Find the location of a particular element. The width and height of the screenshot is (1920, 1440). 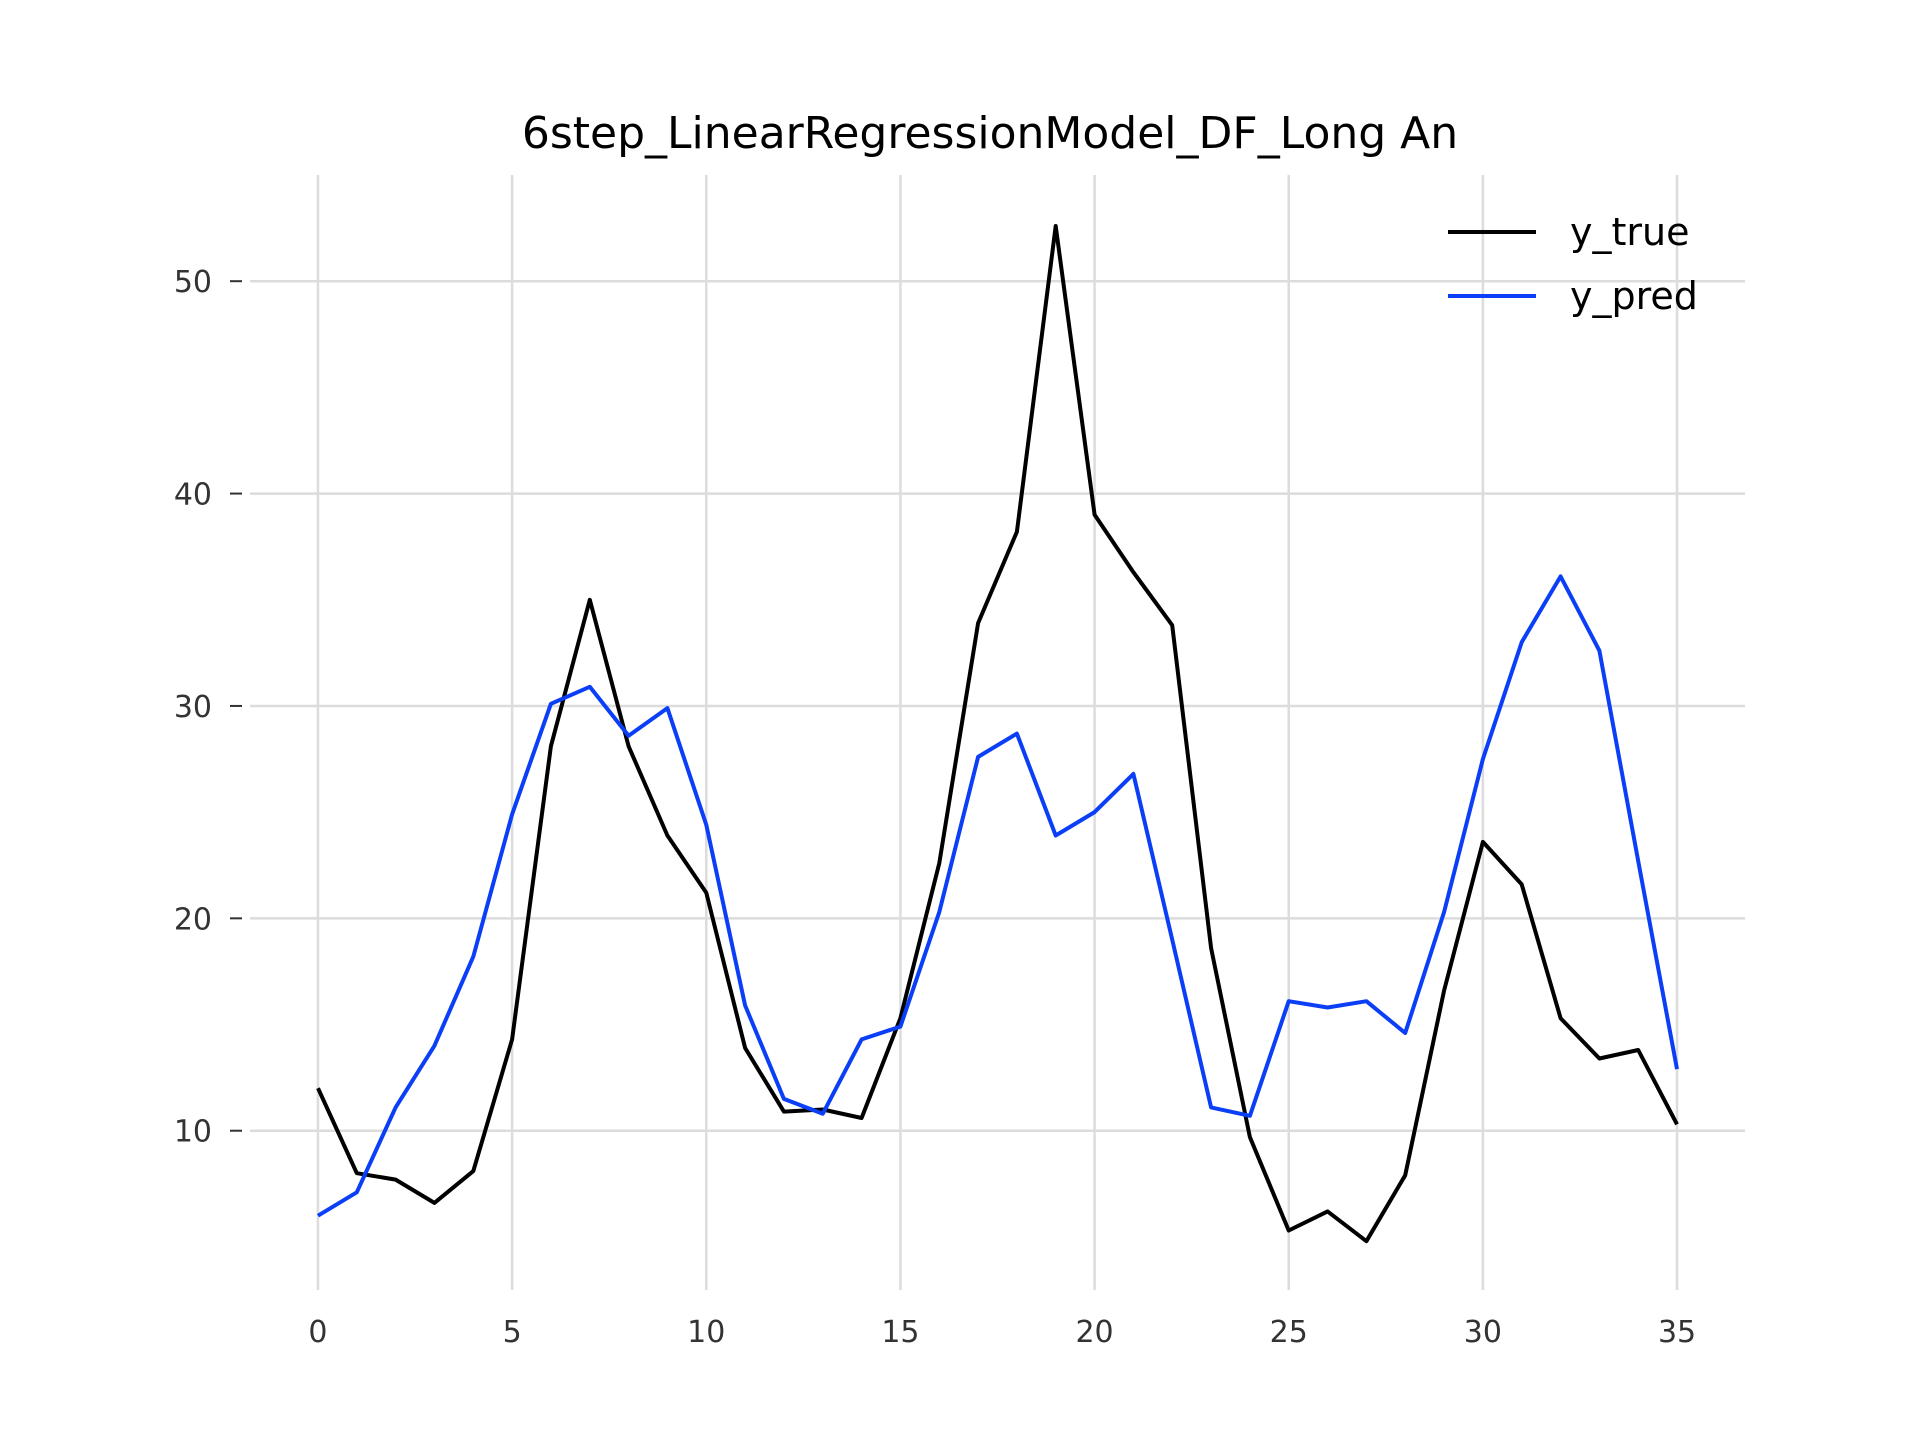

x-tick-label: 5 is located at coordinates (512, 1332).